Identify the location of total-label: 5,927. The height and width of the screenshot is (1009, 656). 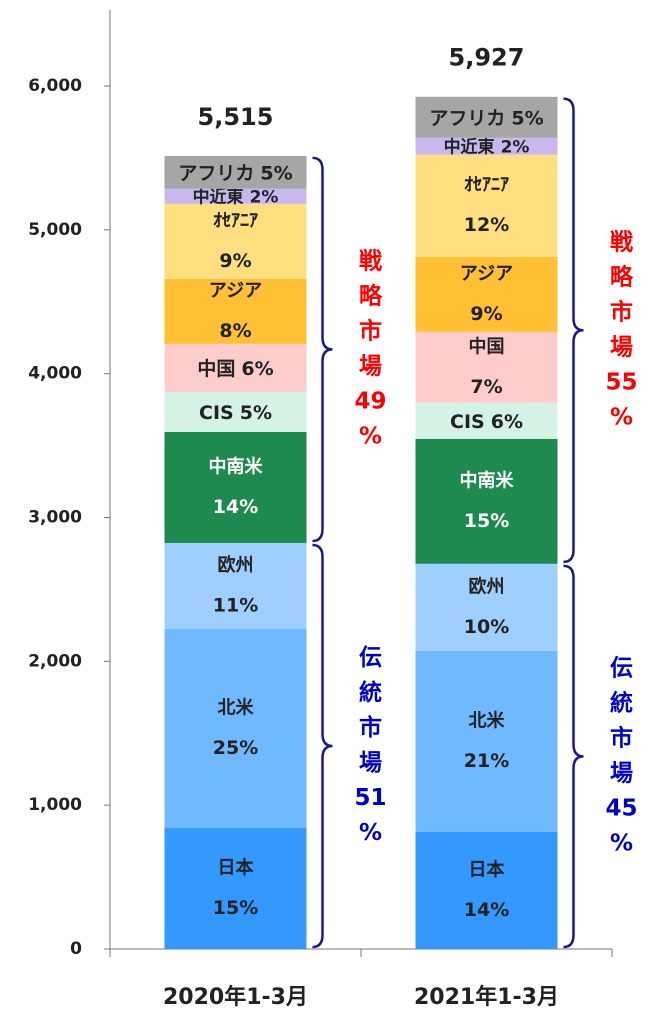
(487, 57).